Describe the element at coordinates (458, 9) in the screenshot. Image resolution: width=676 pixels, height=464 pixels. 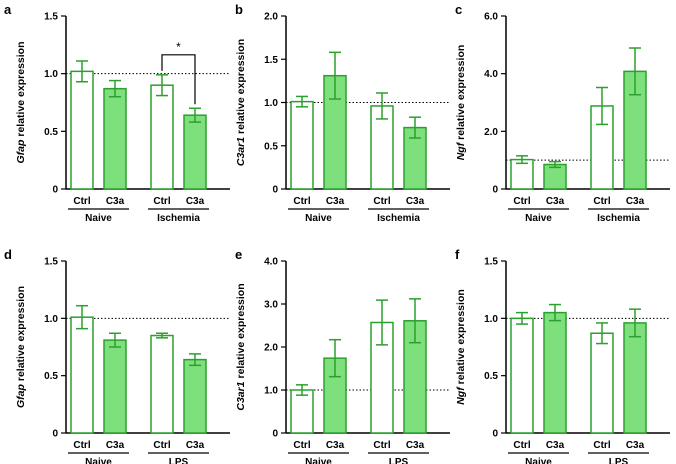
I see `panel-letter: c` at that location.